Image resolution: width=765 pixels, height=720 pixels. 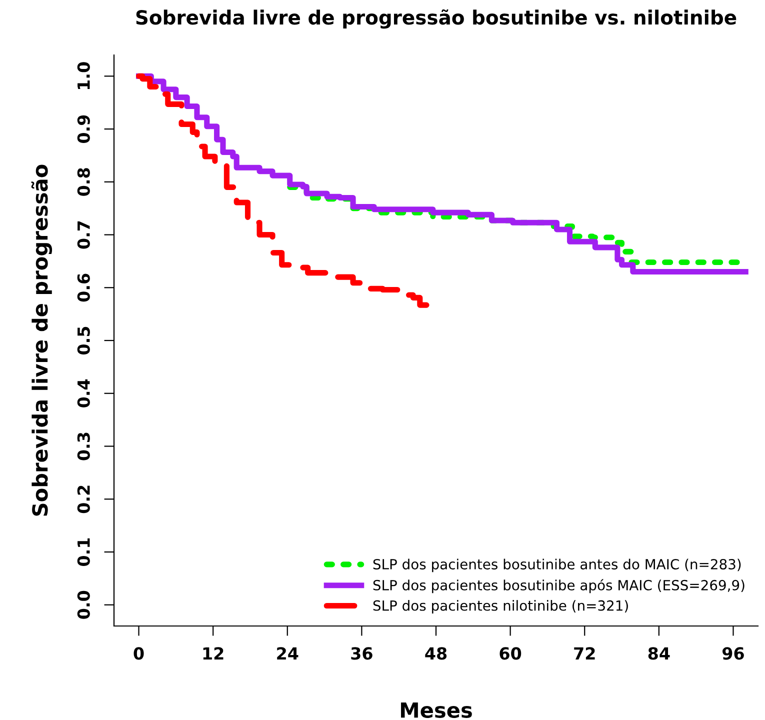 I want to click on x-tick-label: 36, so click(x=361, y=653).